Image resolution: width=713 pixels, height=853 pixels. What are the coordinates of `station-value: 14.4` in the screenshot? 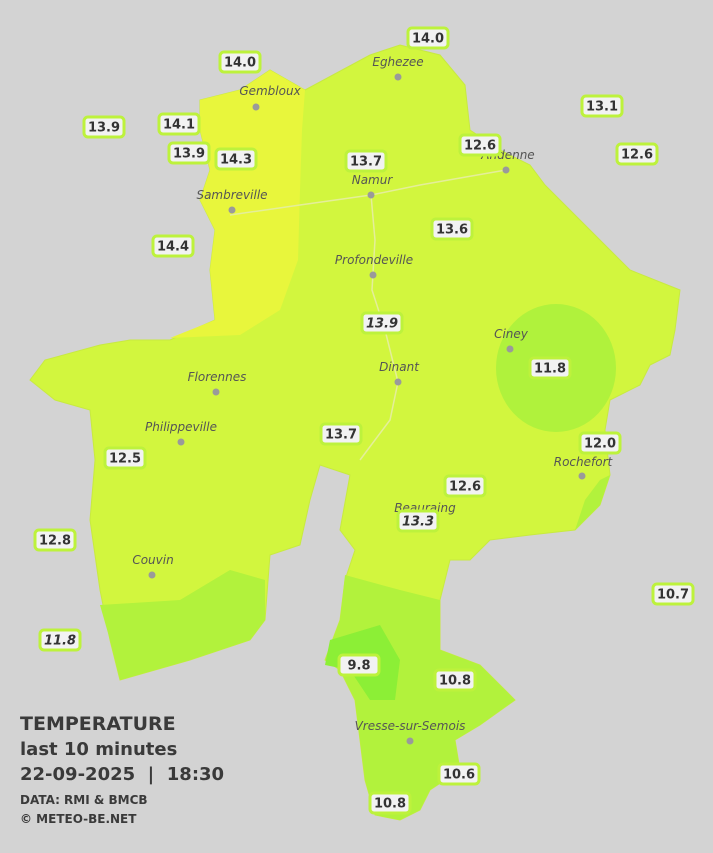 It's located at (173, 247).